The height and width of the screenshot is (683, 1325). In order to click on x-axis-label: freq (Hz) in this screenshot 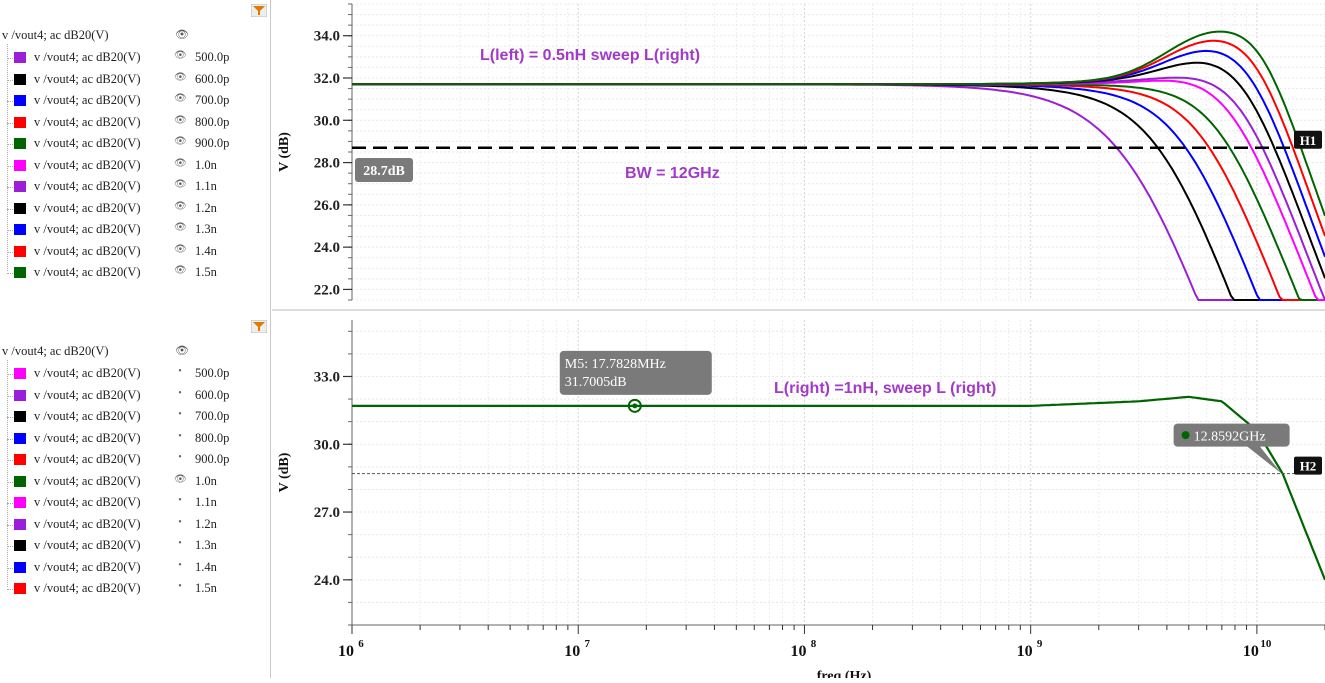, I will do `click(844, 673)`.